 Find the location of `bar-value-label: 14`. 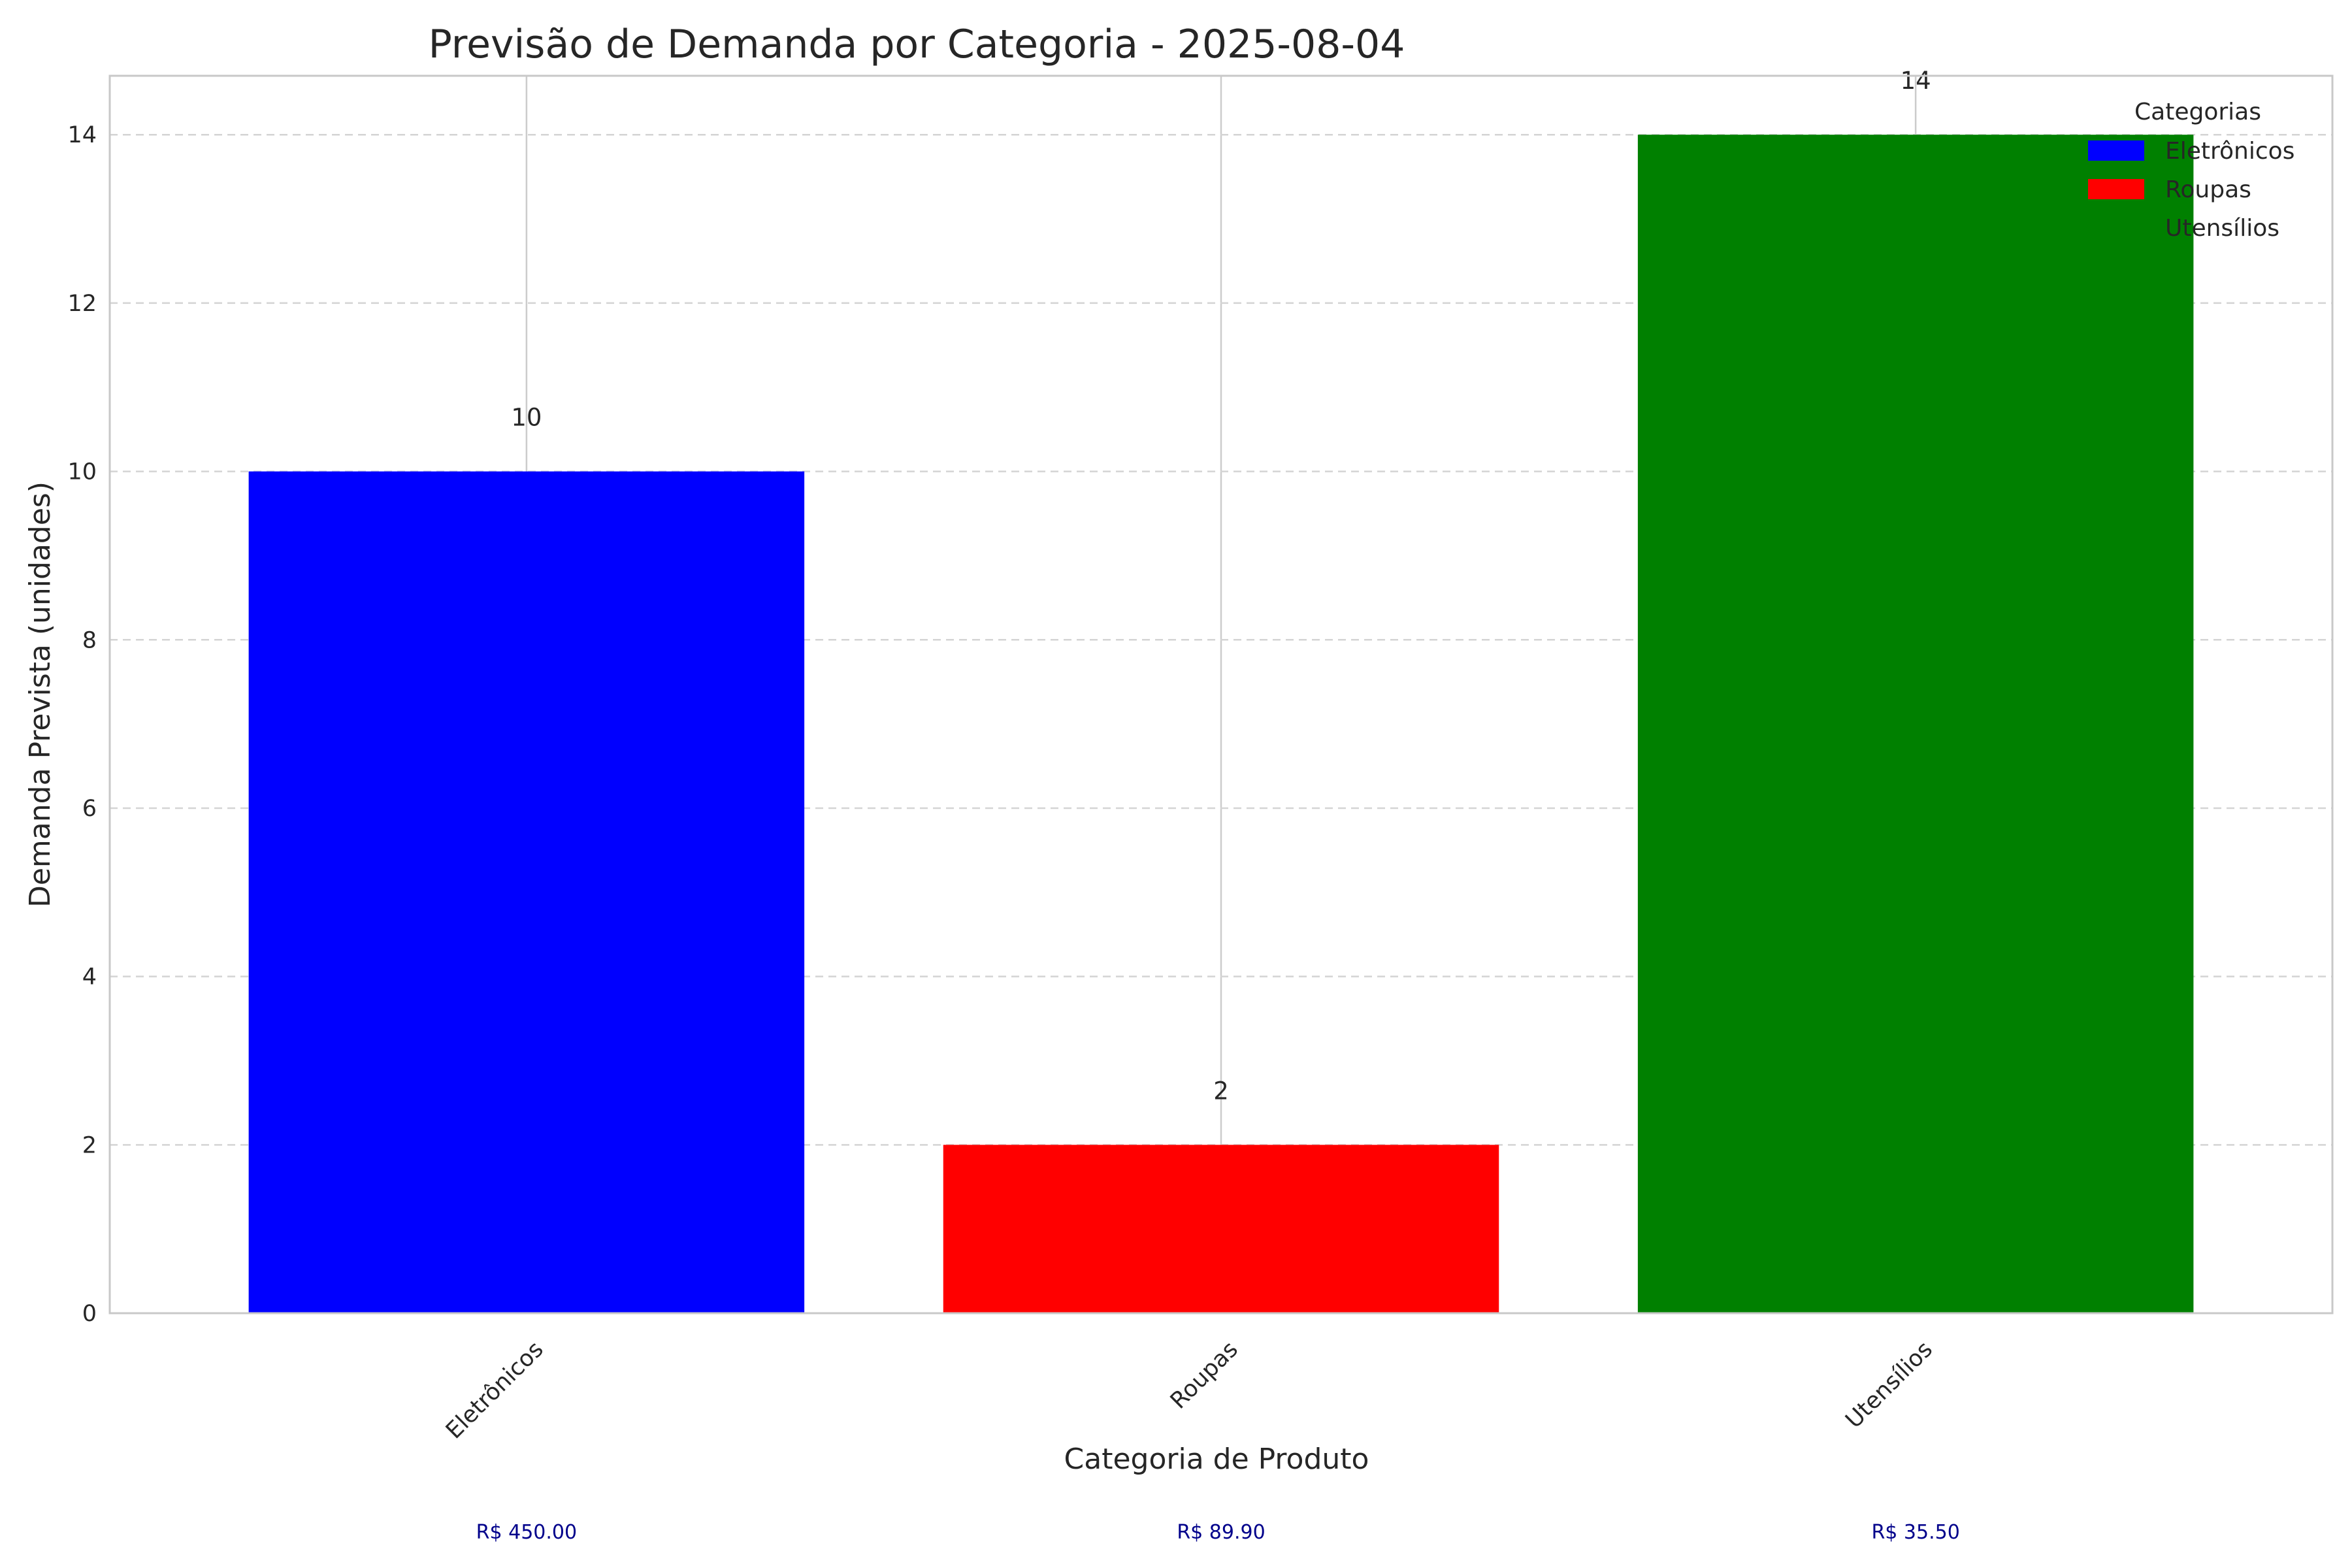

bar-value-label: 14 is located at coordinates (1916, 81).